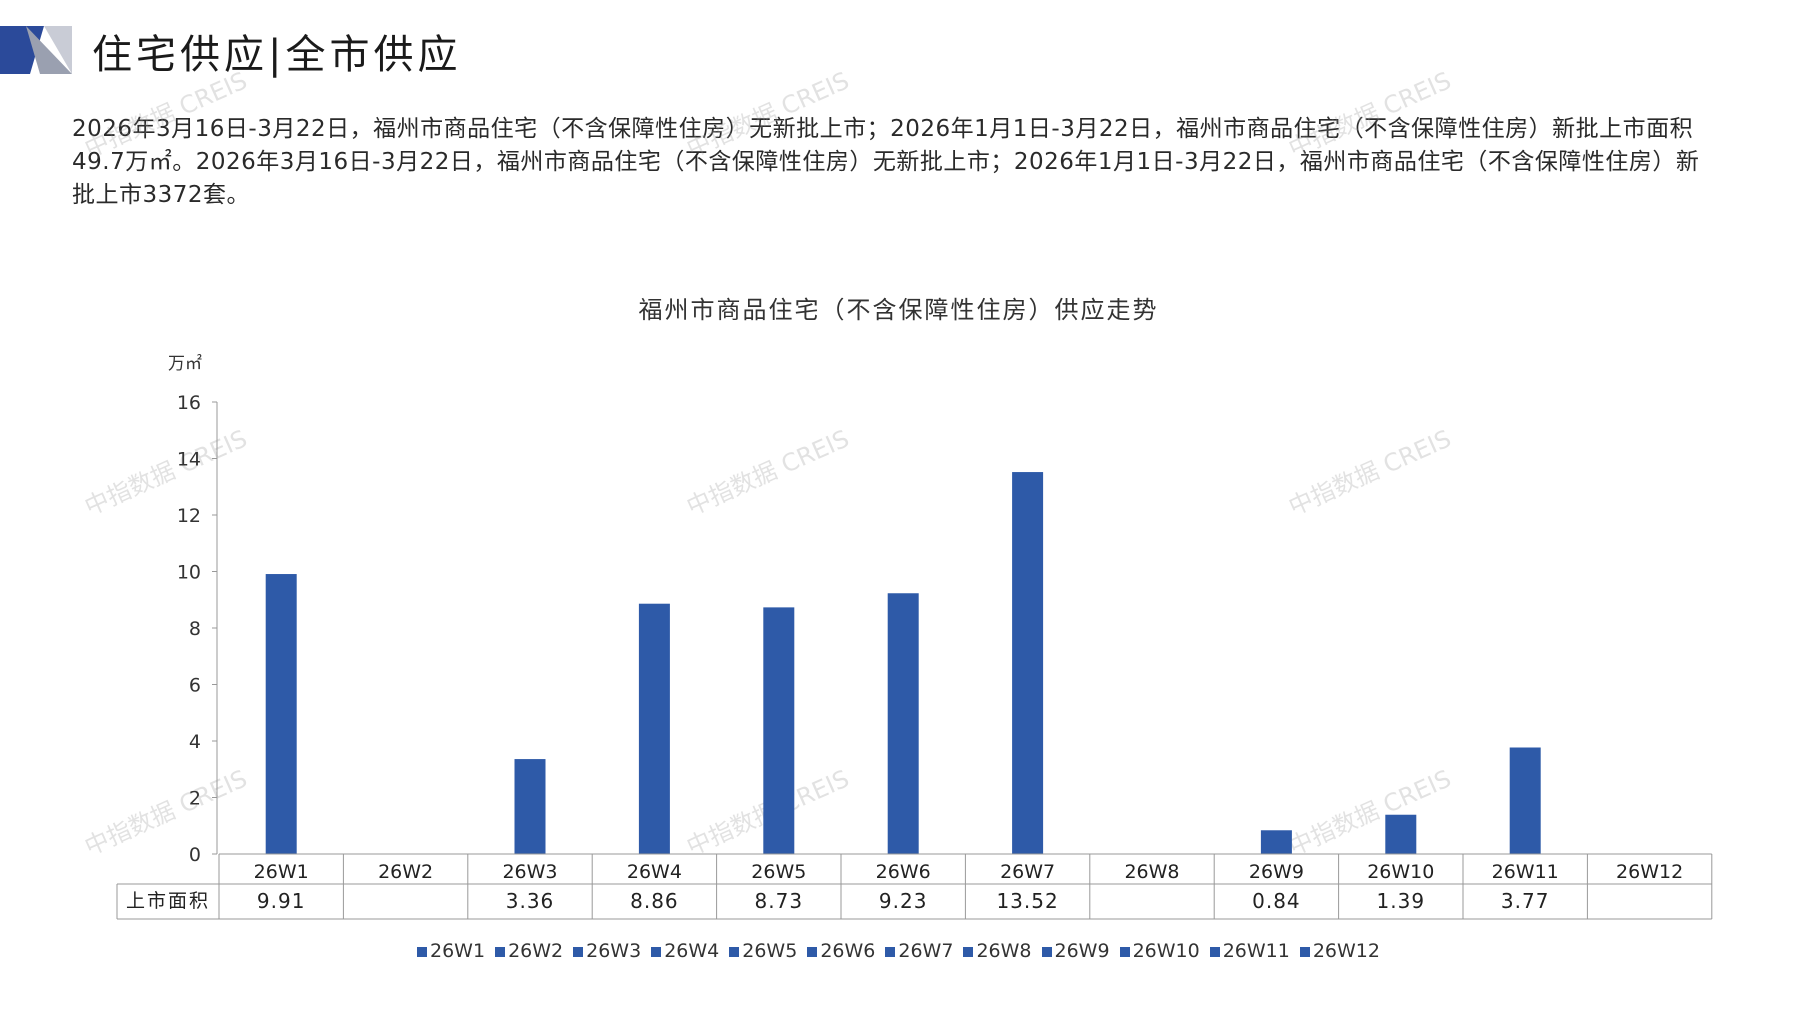 The width and height of the screenshot is (1797, 1010). I want to click on data-label: 3.36, so click(530, 901).